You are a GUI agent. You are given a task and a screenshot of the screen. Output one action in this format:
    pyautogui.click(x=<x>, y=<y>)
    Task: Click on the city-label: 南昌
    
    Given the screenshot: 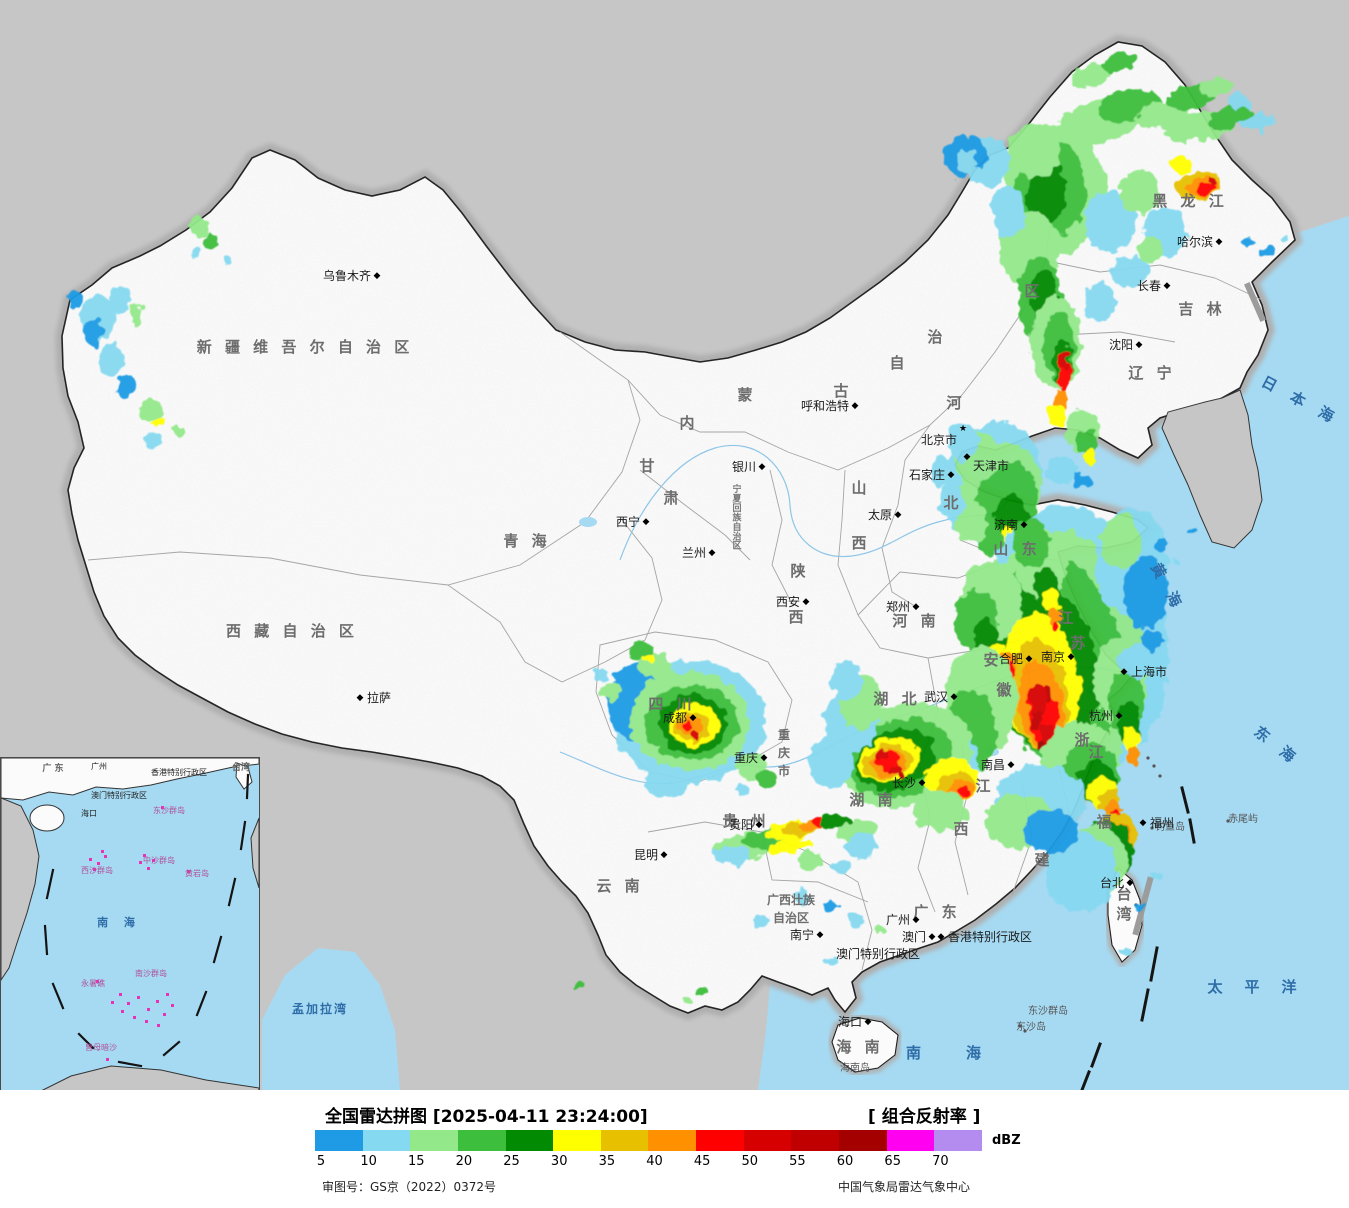 What is the action you would take?
    pyautogui.click(x=993, y=764)
    